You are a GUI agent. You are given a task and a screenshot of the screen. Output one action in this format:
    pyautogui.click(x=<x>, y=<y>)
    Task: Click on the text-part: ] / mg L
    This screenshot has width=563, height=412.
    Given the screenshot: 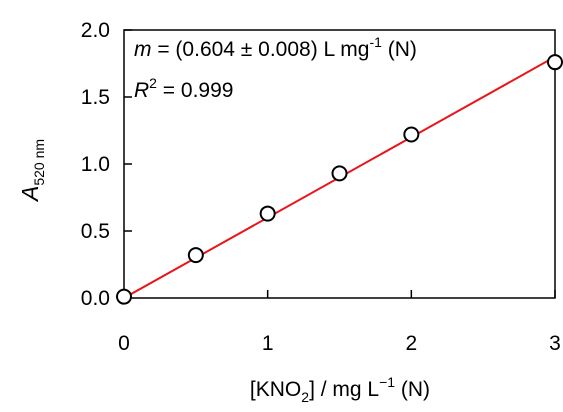 What is the action you would take?
    pyautogui.click(x=344, y=389)
    